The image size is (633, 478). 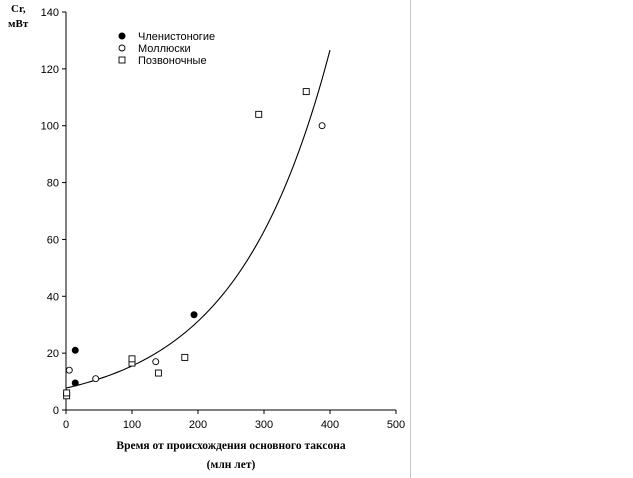 What do you see at coordinates (231, 465) in the screenshot?
I see `x-axis-label-line2: (млн лет)` at bounding box center [231, 465].